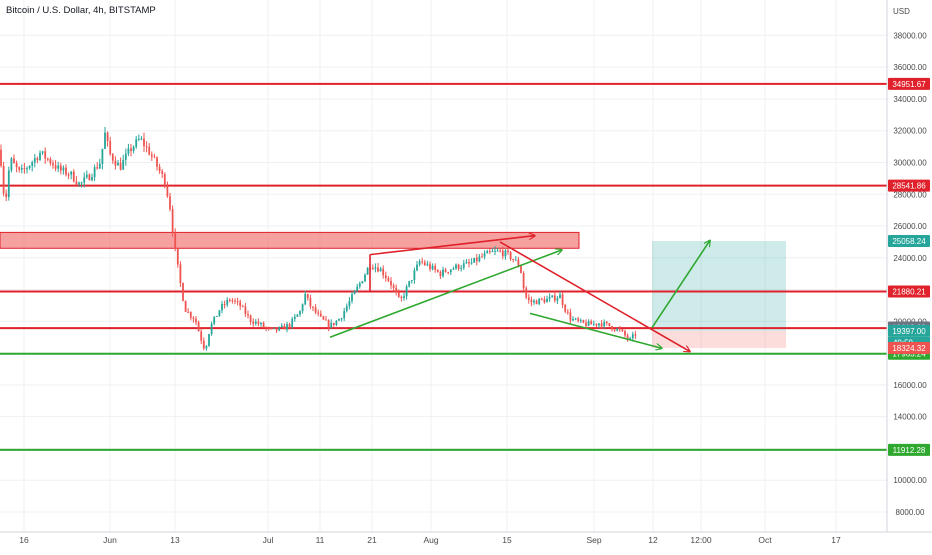 This screenshot has width=932, height=555. What do you see at coordinates (909, 275) in the screenshot?
I see `price-axis-bg` at bounding box center [909, 275].